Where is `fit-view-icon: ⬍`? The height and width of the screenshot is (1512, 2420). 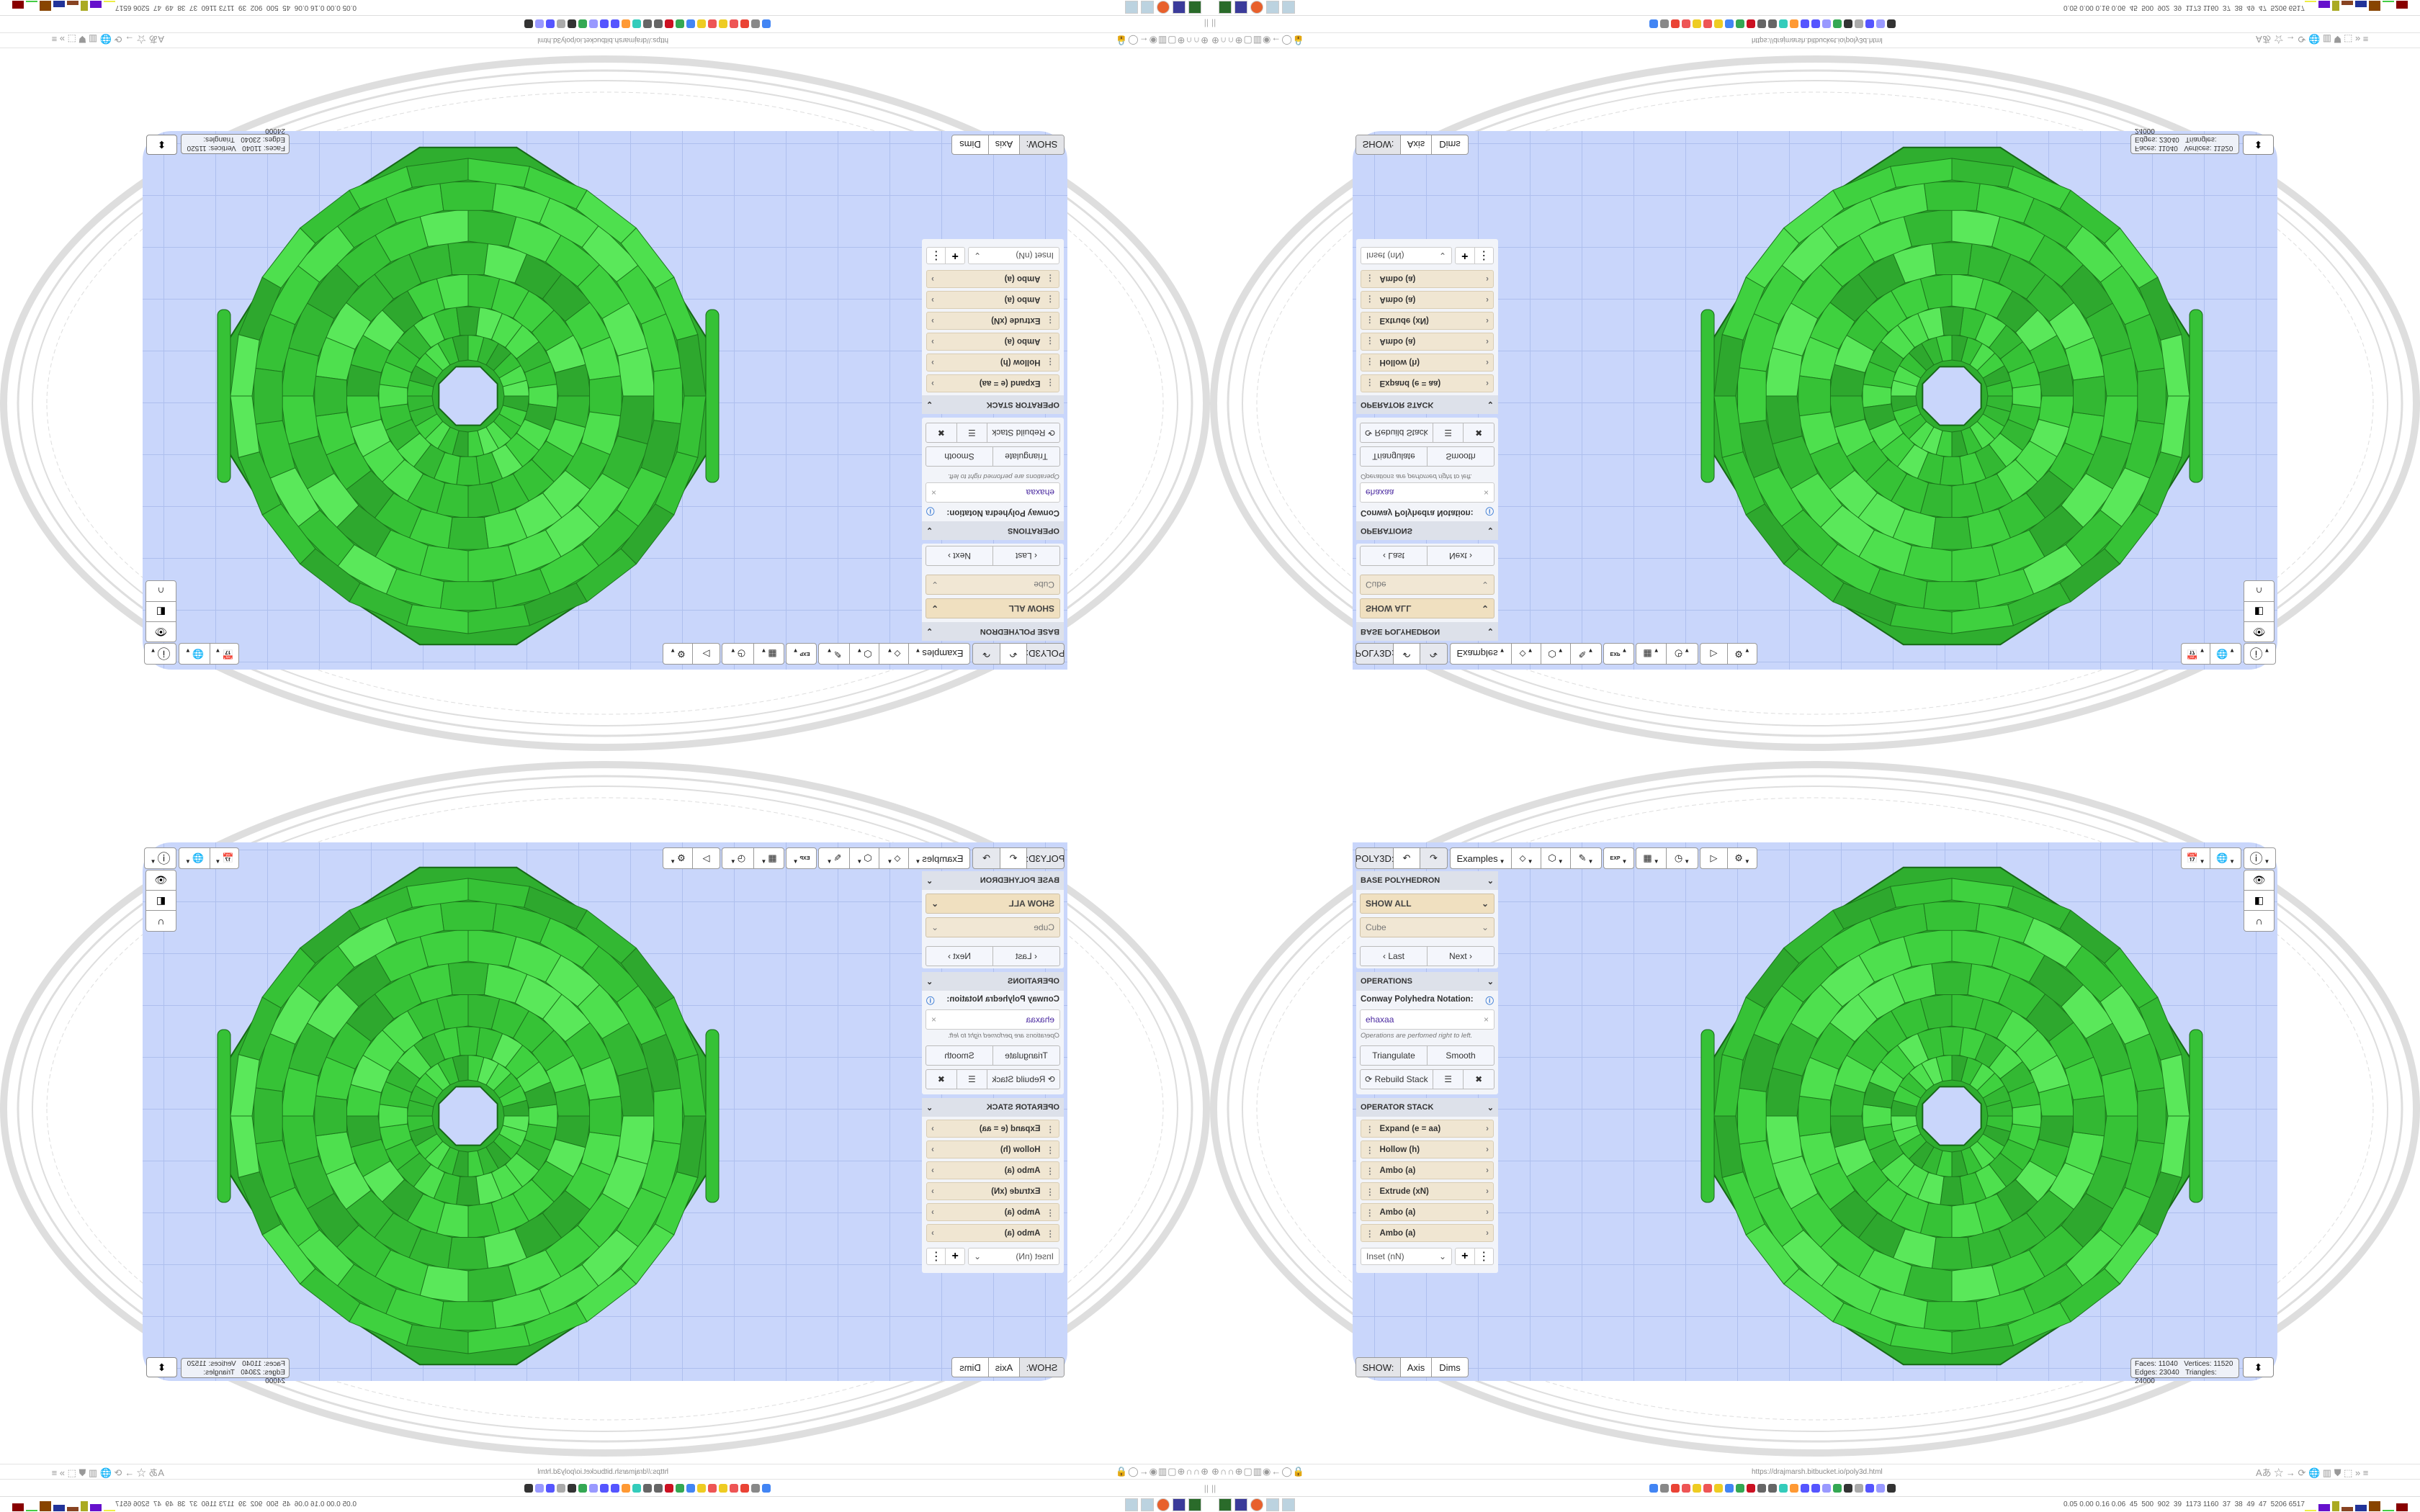
fit-view-icon: ⬍ is located at coordinates (2258, 1367).